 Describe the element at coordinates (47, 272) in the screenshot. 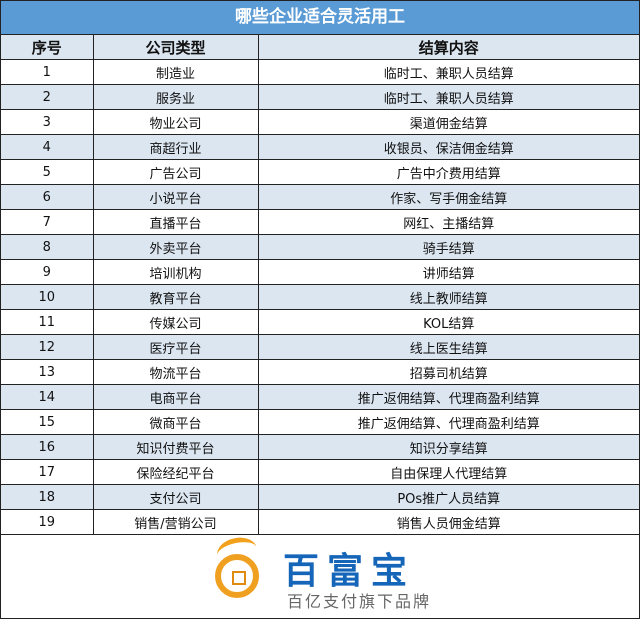

I see `cell-index: 9` at that location.